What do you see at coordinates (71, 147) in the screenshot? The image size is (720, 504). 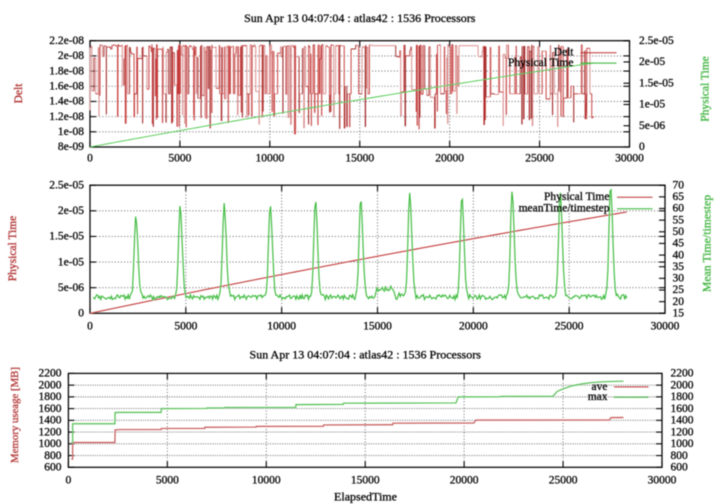 I see `svg-text: 8e-09` at bounding box center [71, 147].